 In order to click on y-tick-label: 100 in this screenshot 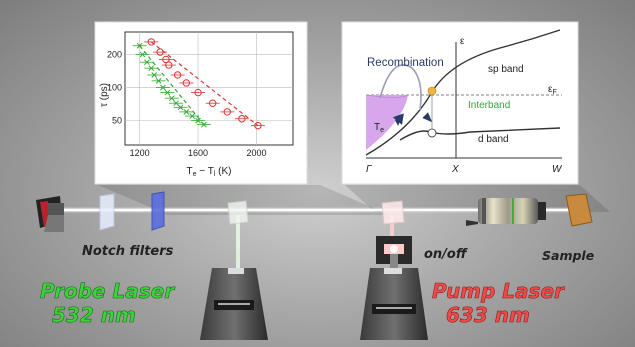, I will do `click(114, 88)`.